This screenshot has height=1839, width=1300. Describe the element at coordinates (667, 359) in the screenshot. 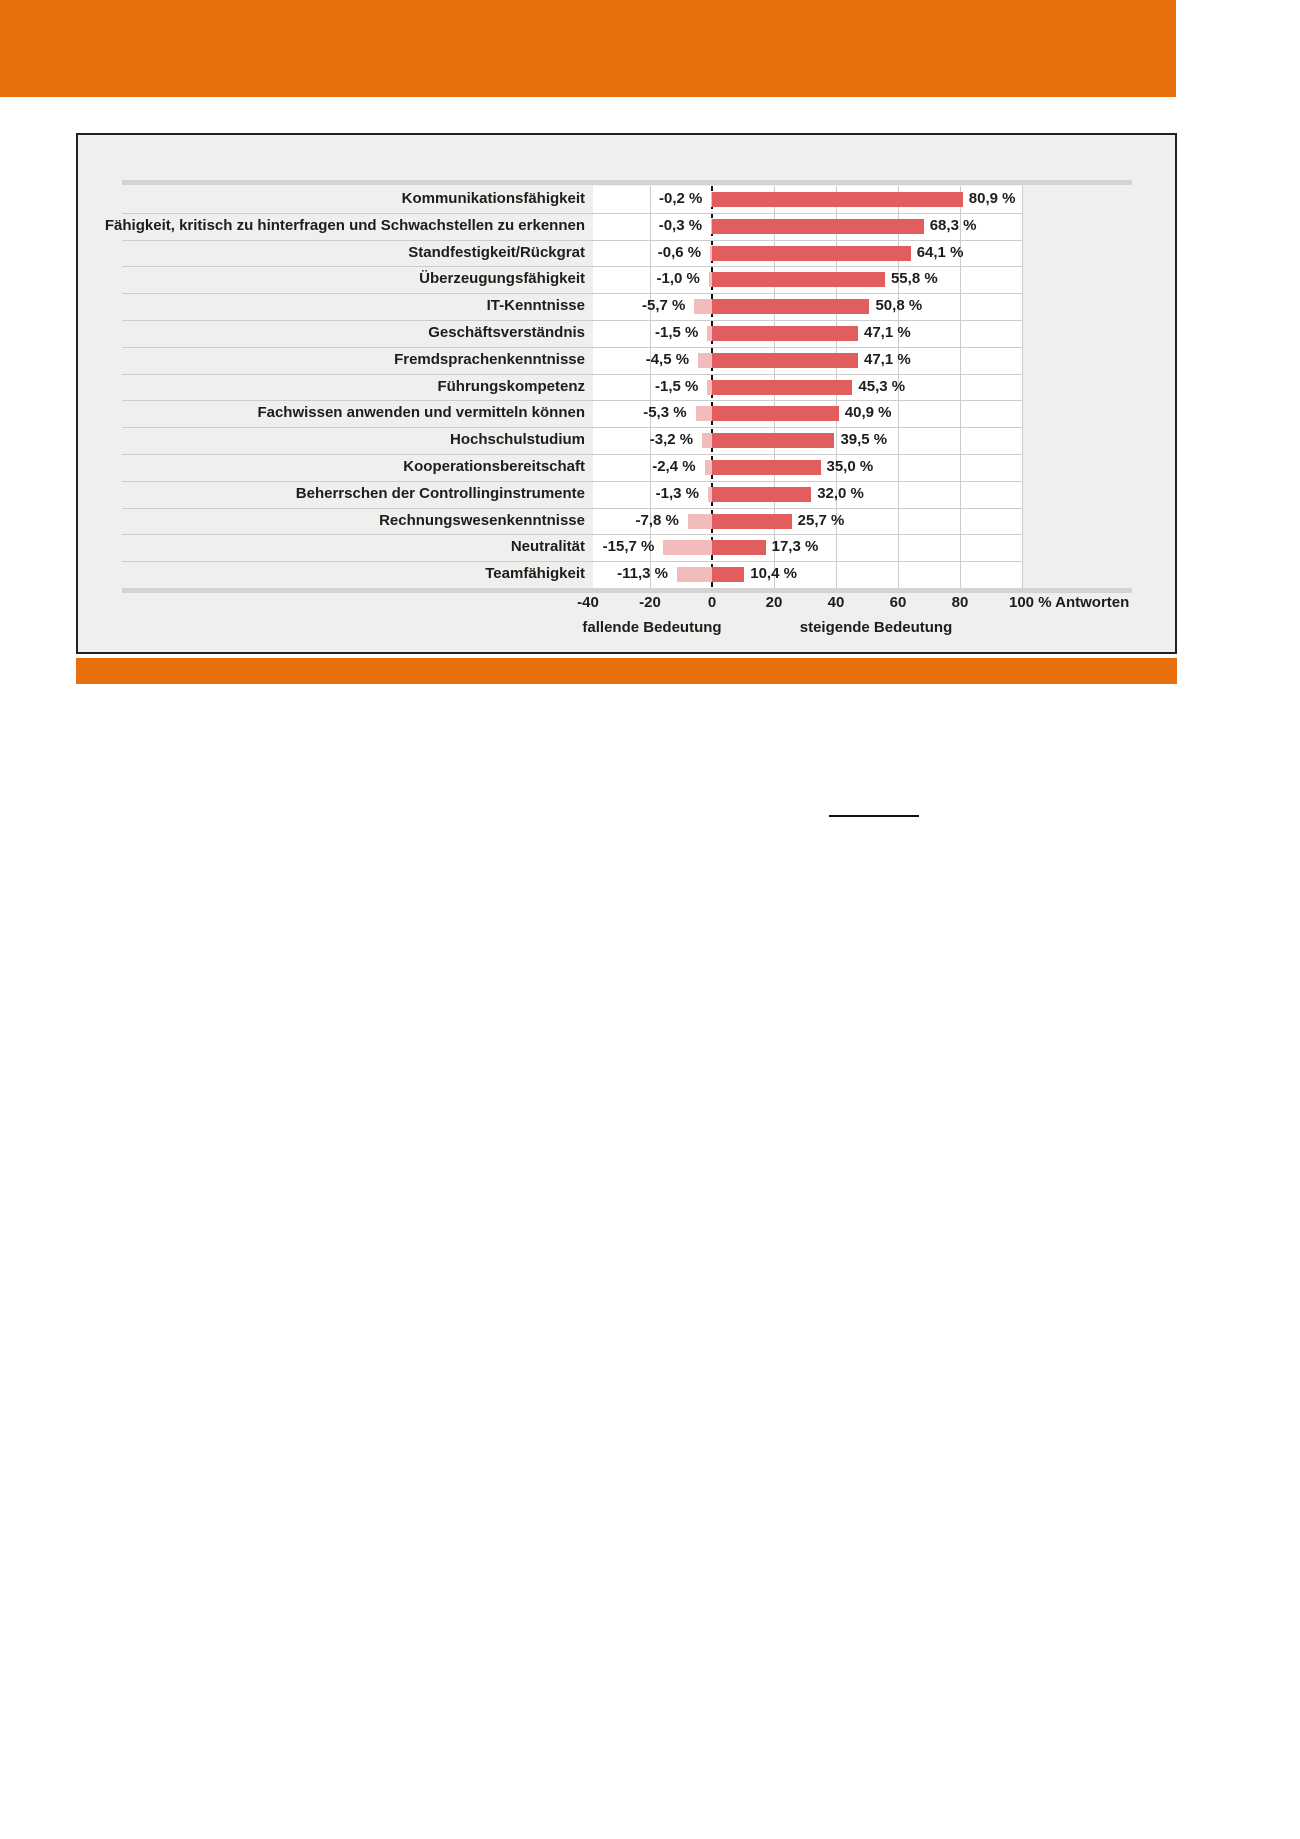

I see `negative-value: -4,5 %` at that location.